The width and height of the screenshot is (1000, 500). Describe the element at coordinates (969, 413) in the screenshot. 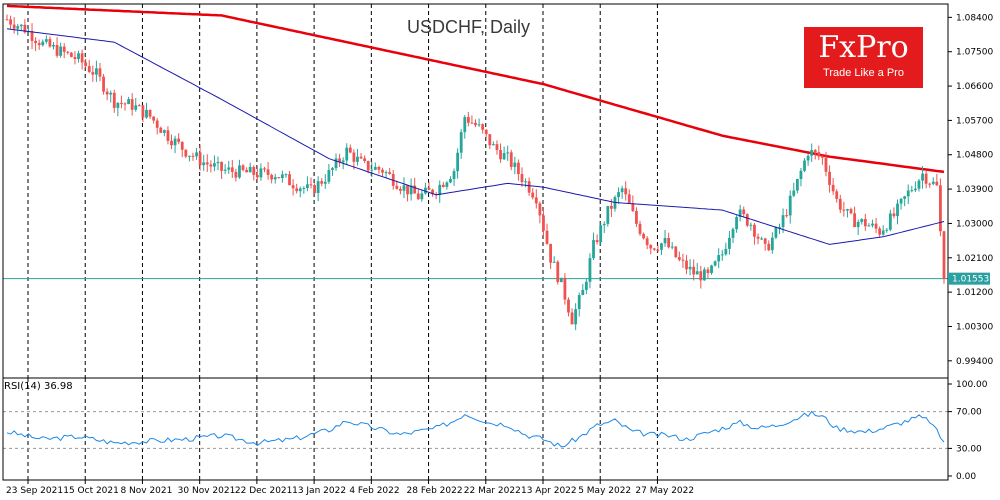

I see `rsi-tick-label: 70.00` at that location.